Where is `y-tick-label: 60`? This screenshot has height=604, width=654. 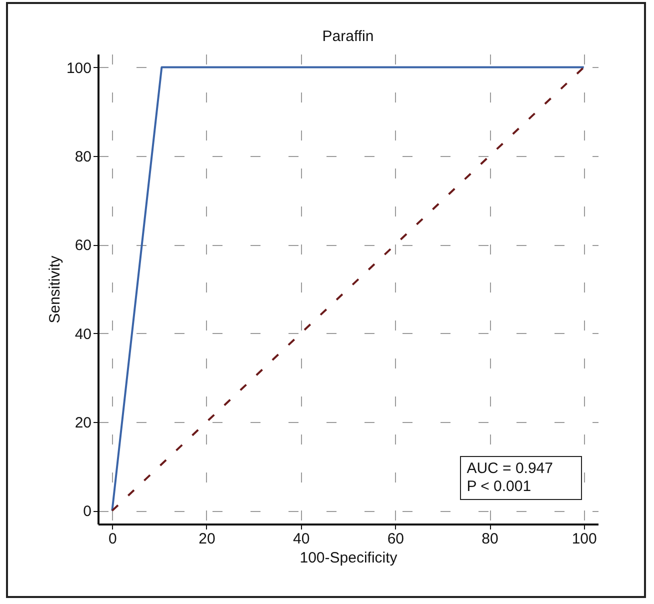
y-tick-label: 60 is located at coordinates (83, 245).